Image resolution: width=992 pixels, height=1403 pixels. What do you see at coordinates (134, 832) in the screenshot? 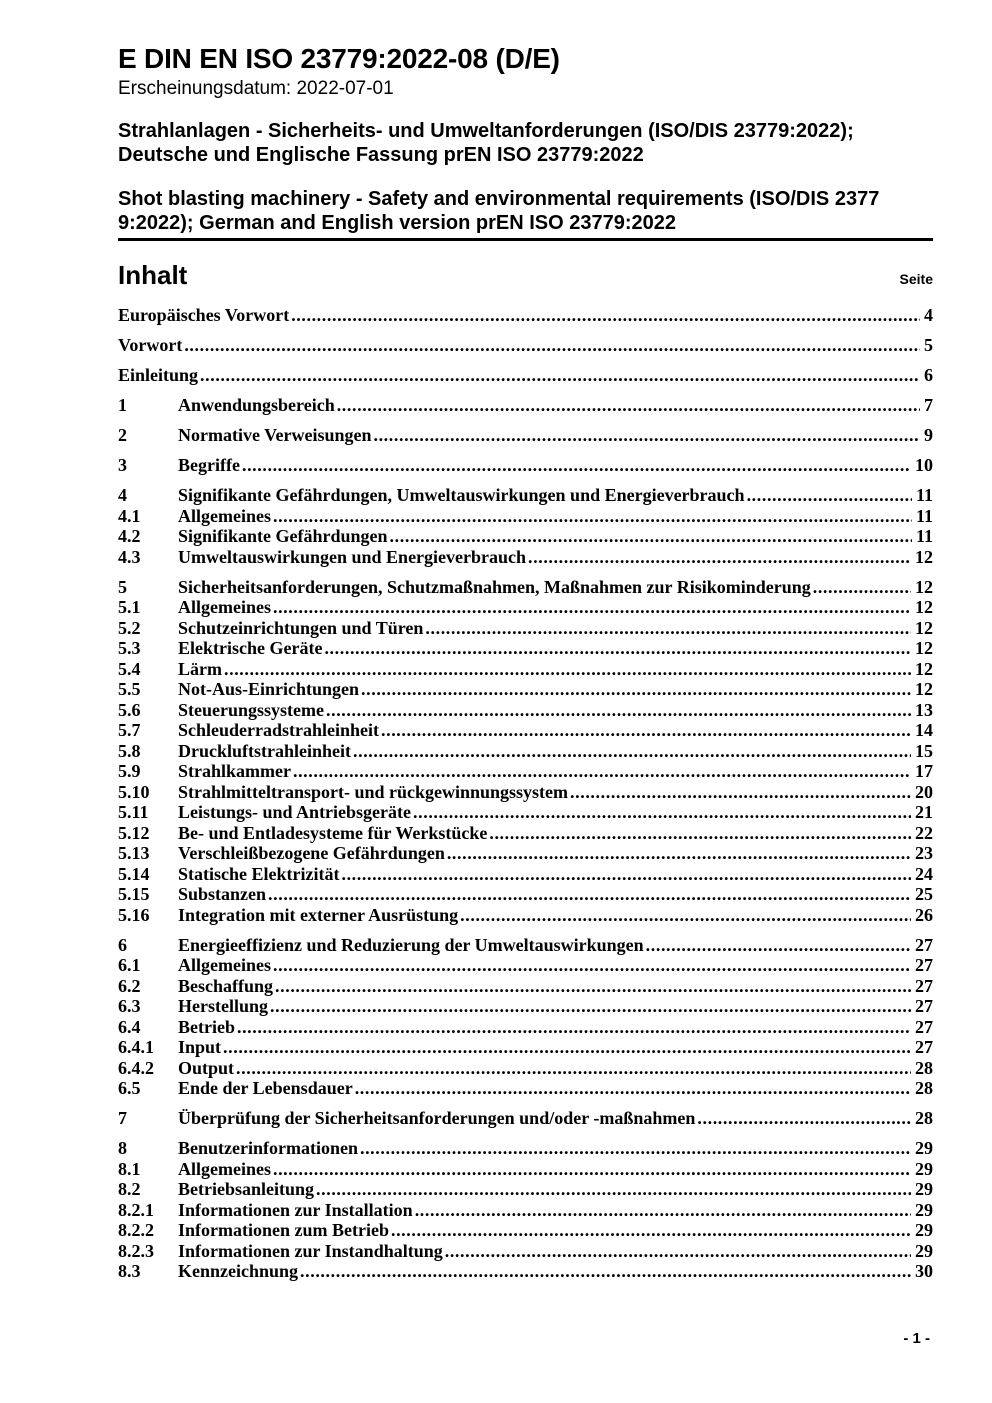
I see `toc-entry-number: 5.12` at bounding box center [134, 832].